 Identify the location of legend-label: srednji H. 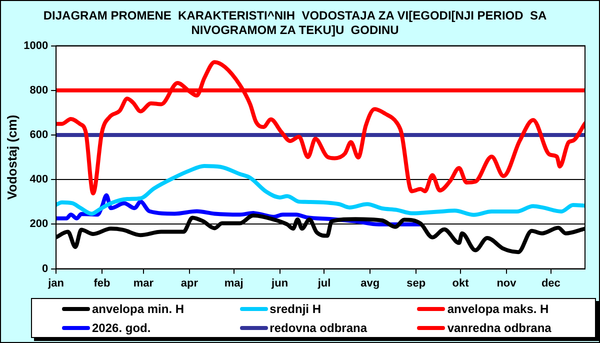
(296, 309).